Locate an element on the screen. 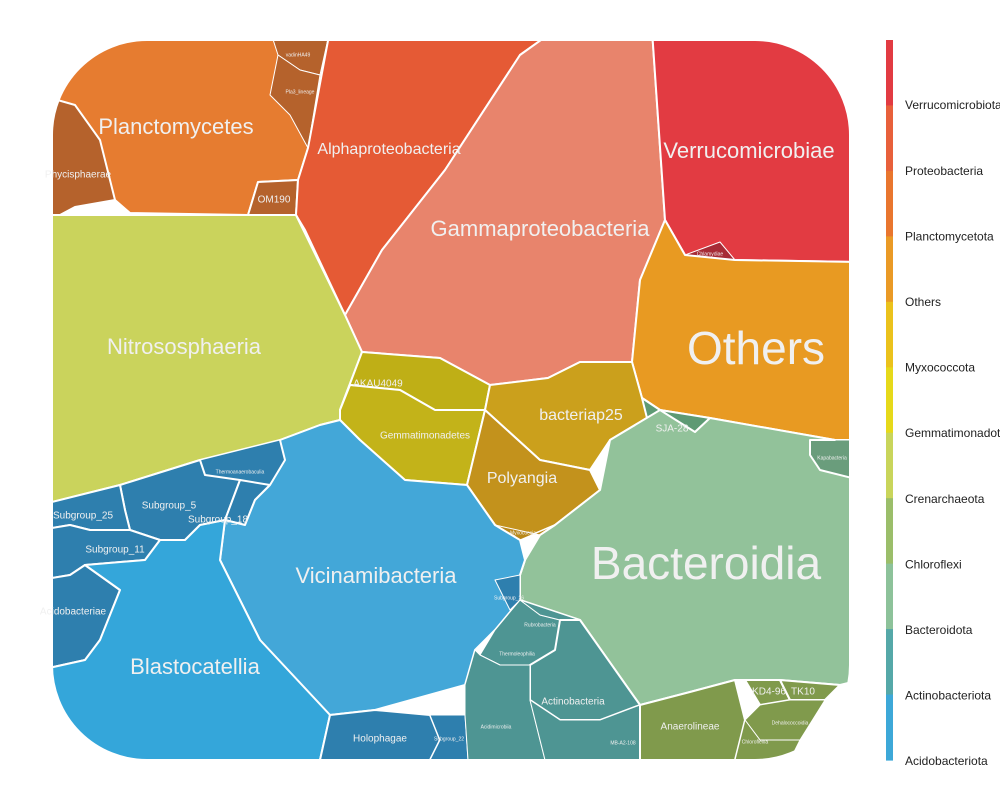 The width and height of the screenshot is (1000, 800). legend-label-verrucomicrobiota: Verrucomicrobiota is located at coordinates (952, 105).